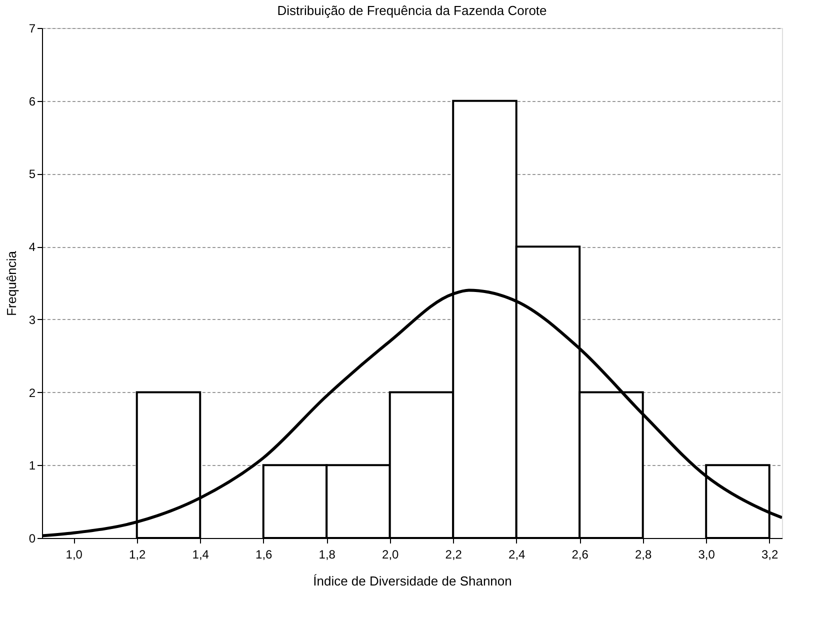 This screenshot has height=621, width=831. Describe the element at coordinates (32, 247) in the screenshot. I see `y-tick-label: 4` at that location.